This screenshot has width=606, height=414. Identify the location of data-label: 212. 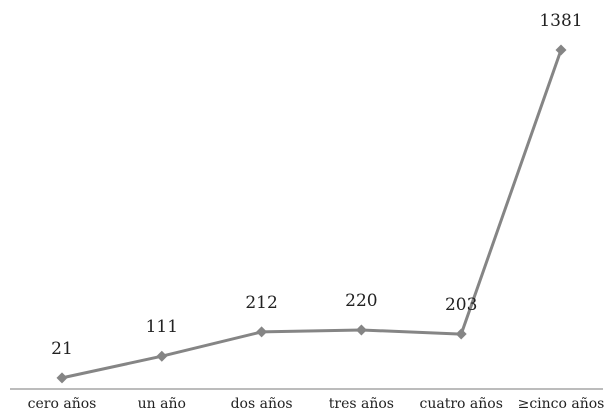
(261, 303).